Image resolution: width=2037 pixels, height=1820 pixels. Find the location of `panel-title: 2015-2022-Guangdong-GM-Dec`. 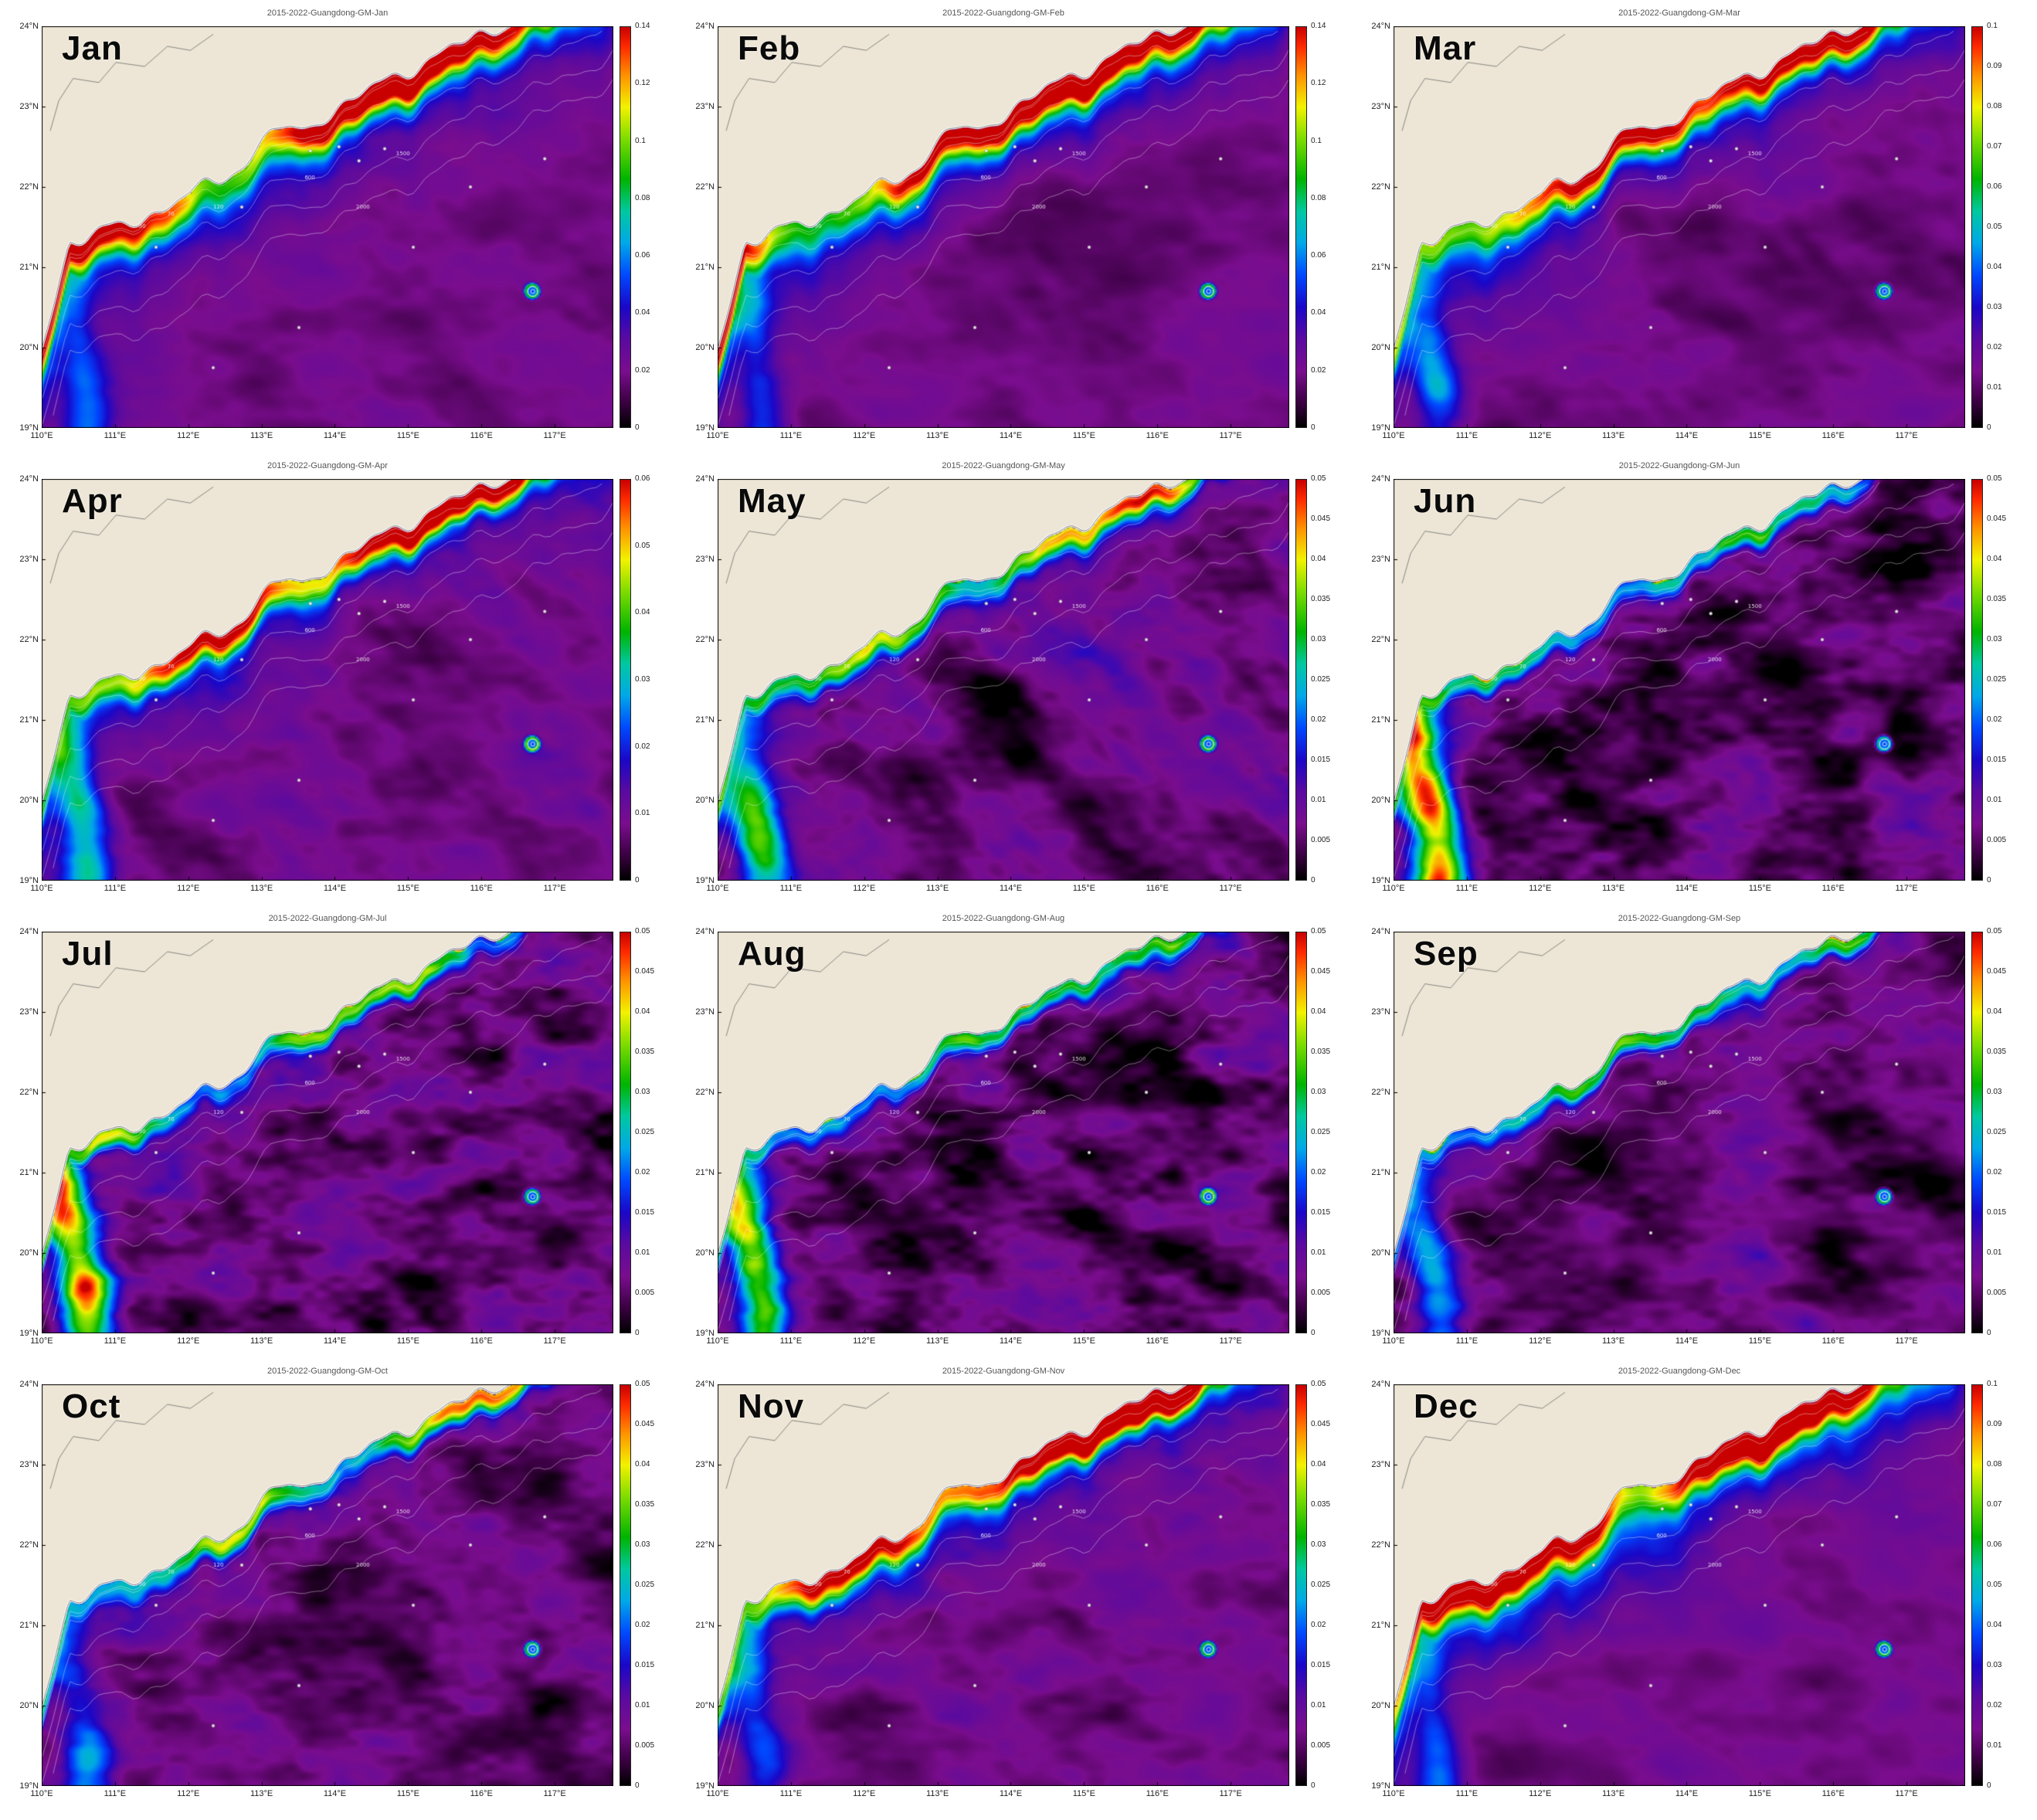

panel-title: 2015-2022-Guangdong-GM-Dec is located at coordinates (1679, 1371).